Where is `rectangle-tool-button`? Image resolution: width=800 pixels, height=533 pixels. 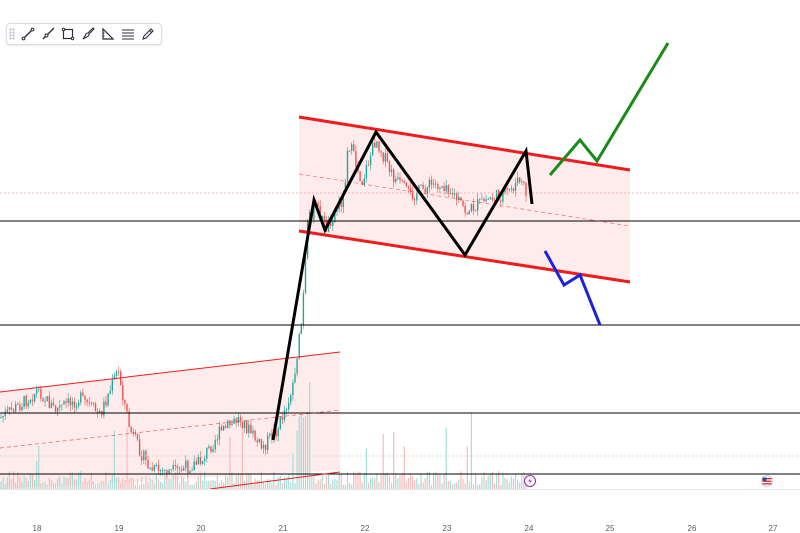
rectangle-tool-button is located at coordinates (67, 34).